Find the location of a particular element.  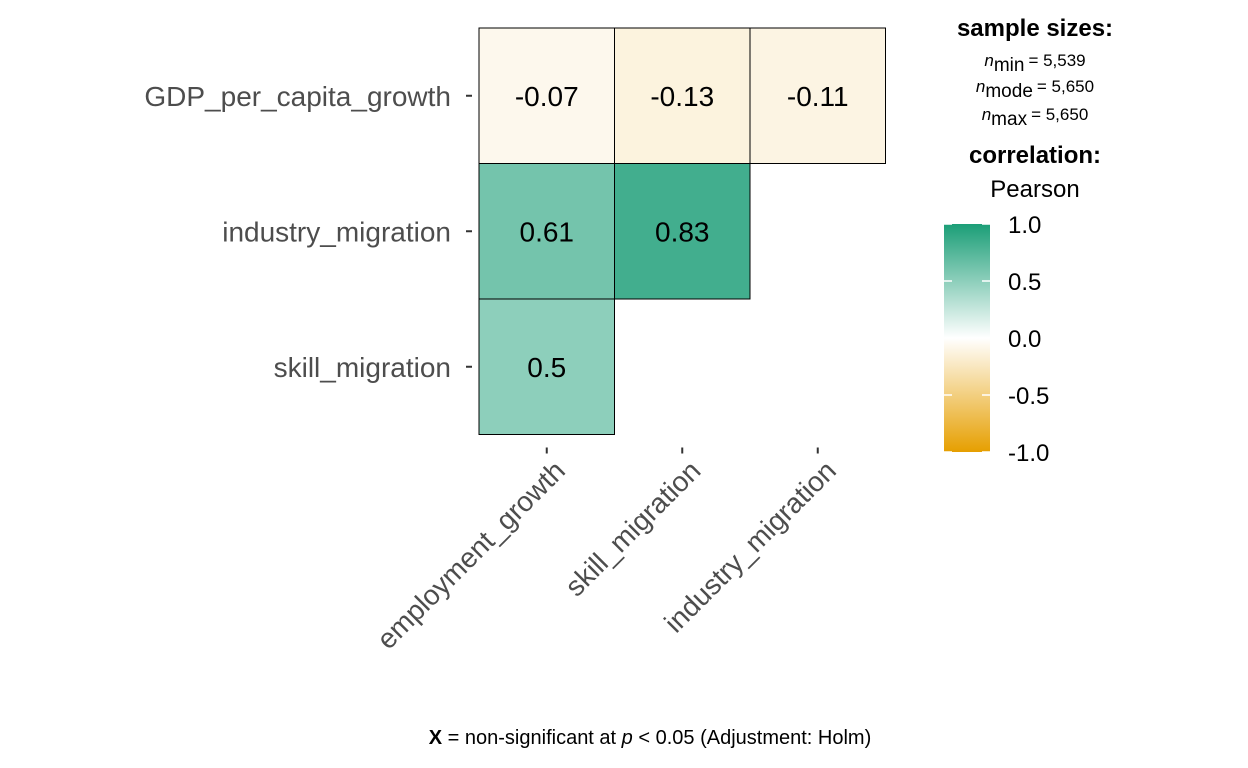

n-min-label: nmin = 5,539 is located at coordinates (1034, 63).